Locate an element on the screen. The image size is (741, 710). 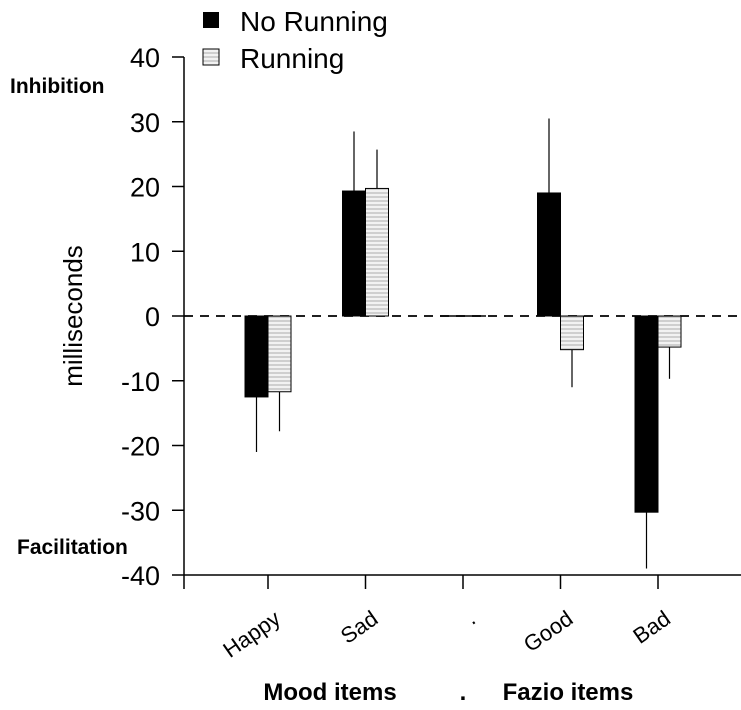
y-tick-label: -40 is located at coordinates (140, 576).